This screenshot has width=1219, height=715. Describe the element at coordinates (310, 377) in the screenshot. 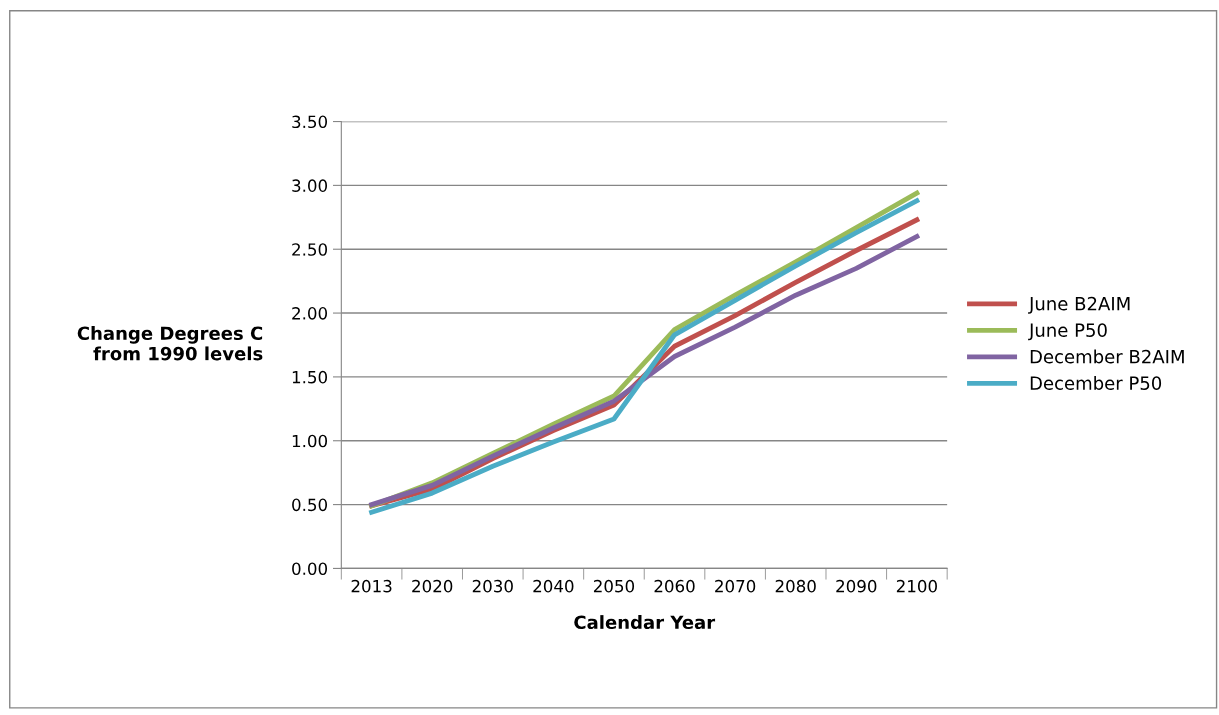

I see `y-tick-label: 1.50` at that location.